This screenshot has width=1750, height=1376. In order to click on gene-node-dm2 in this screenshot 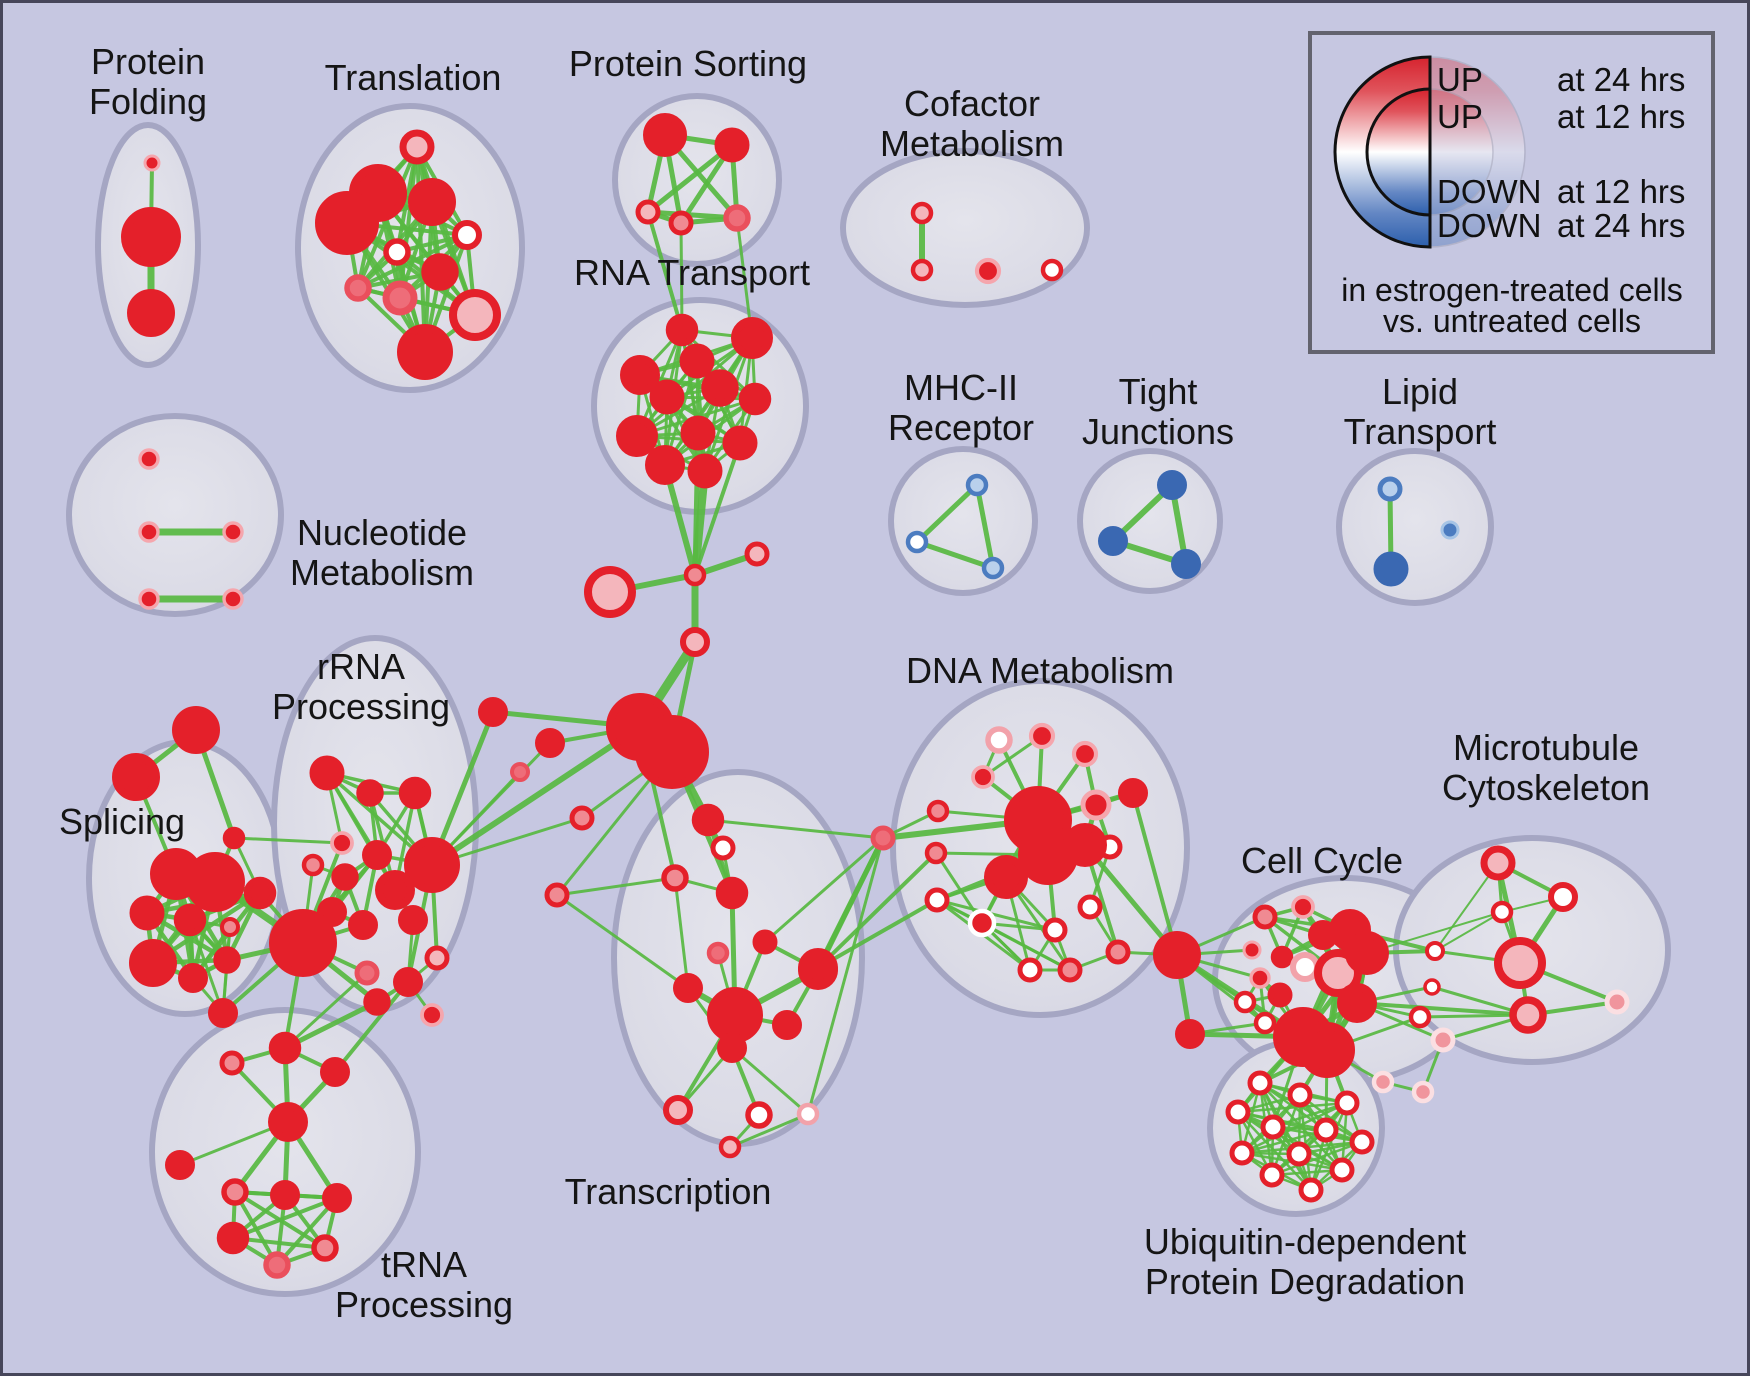, I will do `click(1085, 754)`.